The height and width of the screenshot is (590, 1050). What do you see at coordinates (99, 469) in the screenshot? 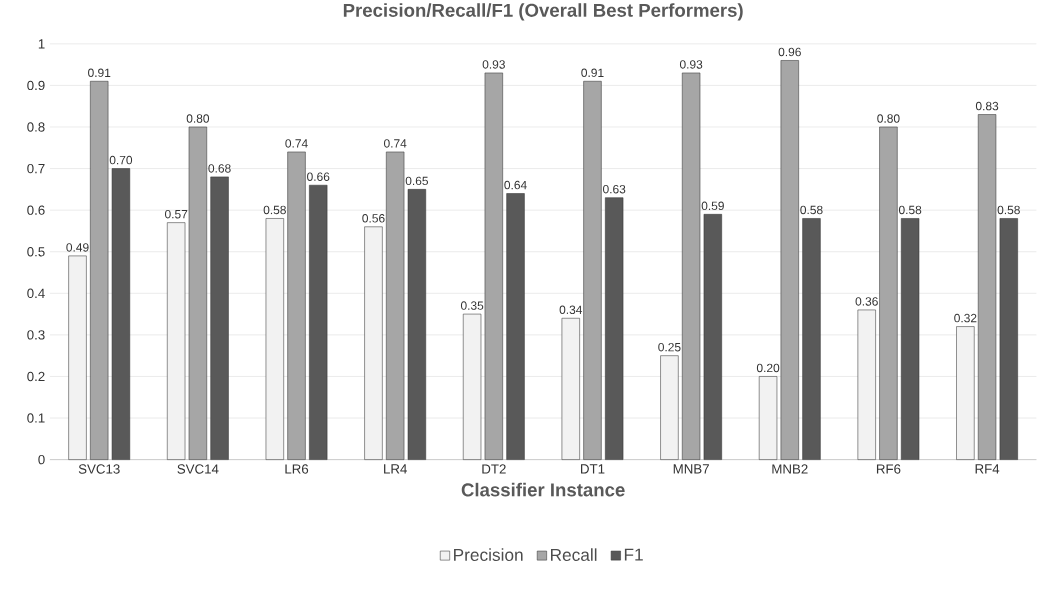
I see `x-tick-label: SVC13` at bounding box center [99, 469].